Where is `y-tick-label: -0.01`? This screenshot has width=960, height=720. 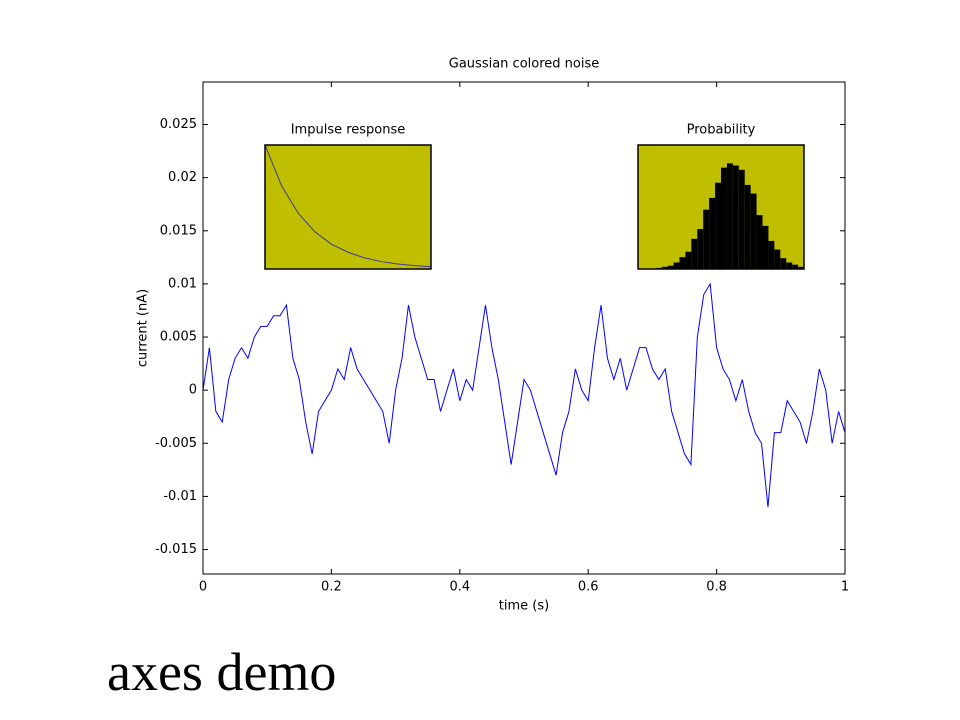 y-tick-label: -0.01 is located at coordinates (180, 496).